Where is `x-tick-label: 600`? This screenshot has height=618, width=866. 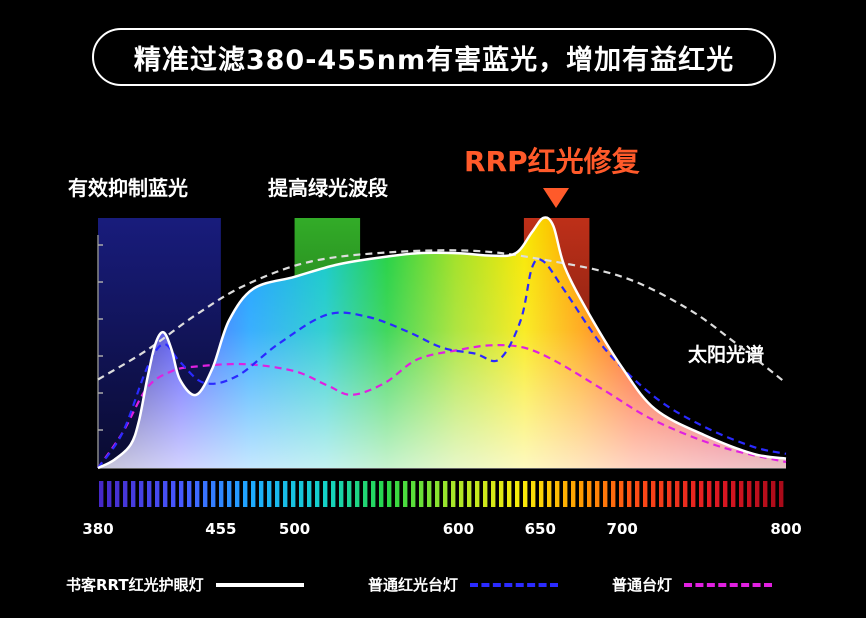 x-tick-label: 600 is located at coordinates (458, 529).